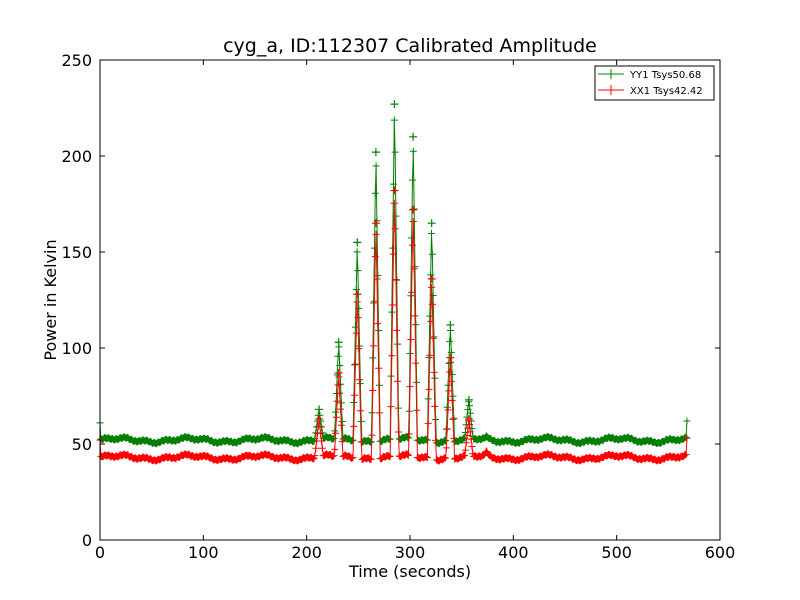 Image resolution: width=800 pixels, height=600 pixels. I want to click on x-tick-label: 100, so click(203, 552).